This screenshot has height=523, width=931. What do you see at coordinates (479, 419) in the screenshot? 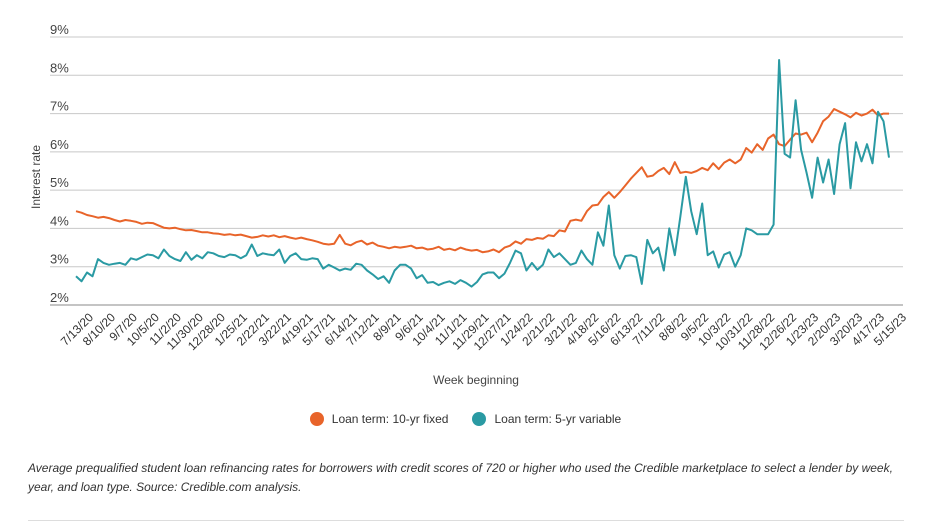
I see `legend-marker-5yr-variable` at bounding box center [479, 419].